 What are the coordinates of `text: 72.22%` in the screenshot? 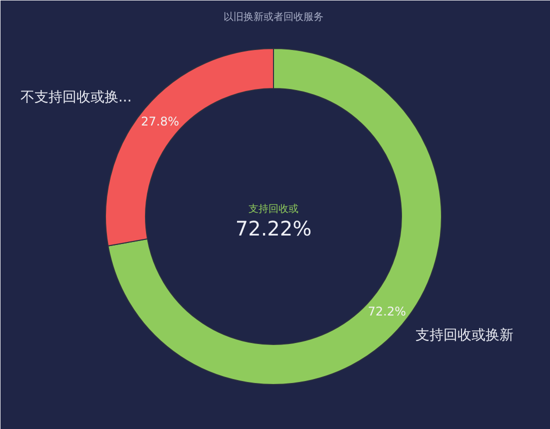 It's located at (273, 228).